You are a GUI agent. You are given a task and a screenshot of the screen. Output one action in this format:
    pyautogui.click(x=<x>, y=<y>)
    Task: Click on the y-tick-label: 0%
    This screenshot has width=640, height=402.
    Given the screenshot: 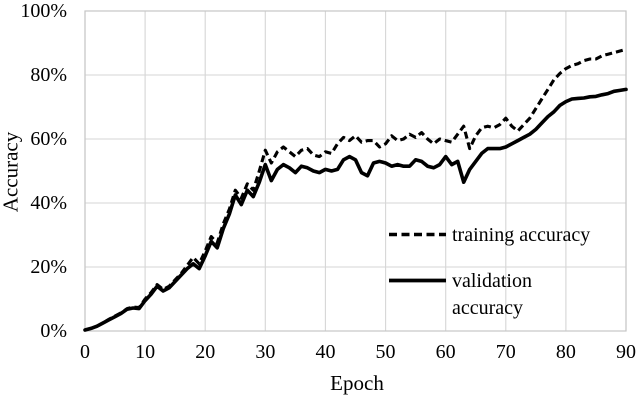 What is the action you would take?
    pyautogui.click(x=53, y=330)
    